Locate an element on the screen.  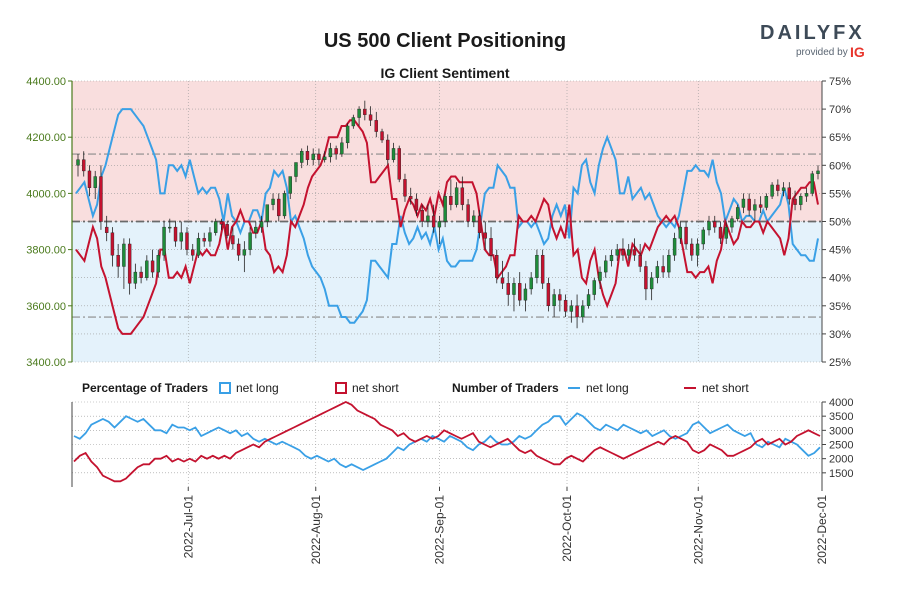
left-tick-label: 4000.00 is located at coordinates (46, 194).